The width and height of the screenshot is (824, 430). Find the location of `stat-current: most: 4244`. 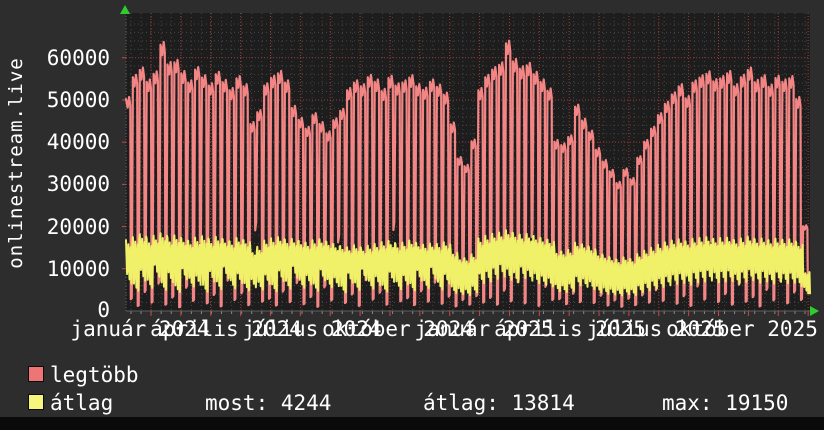

stat-current: most: 4244 is located at coordinates (268, 403).